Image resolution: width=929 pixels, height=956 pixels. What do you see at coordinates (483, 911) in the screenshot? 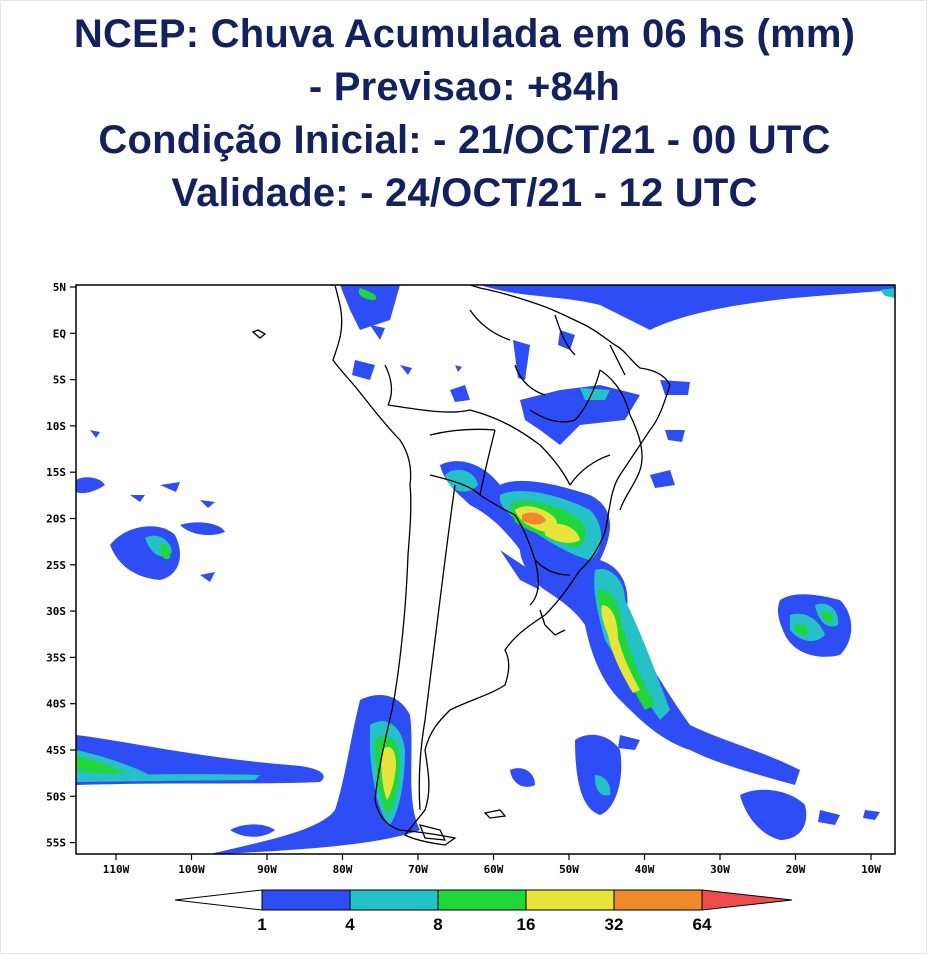
I see `colorbar: 1 4 8 16 32 64` at bounding box center [483, 911].